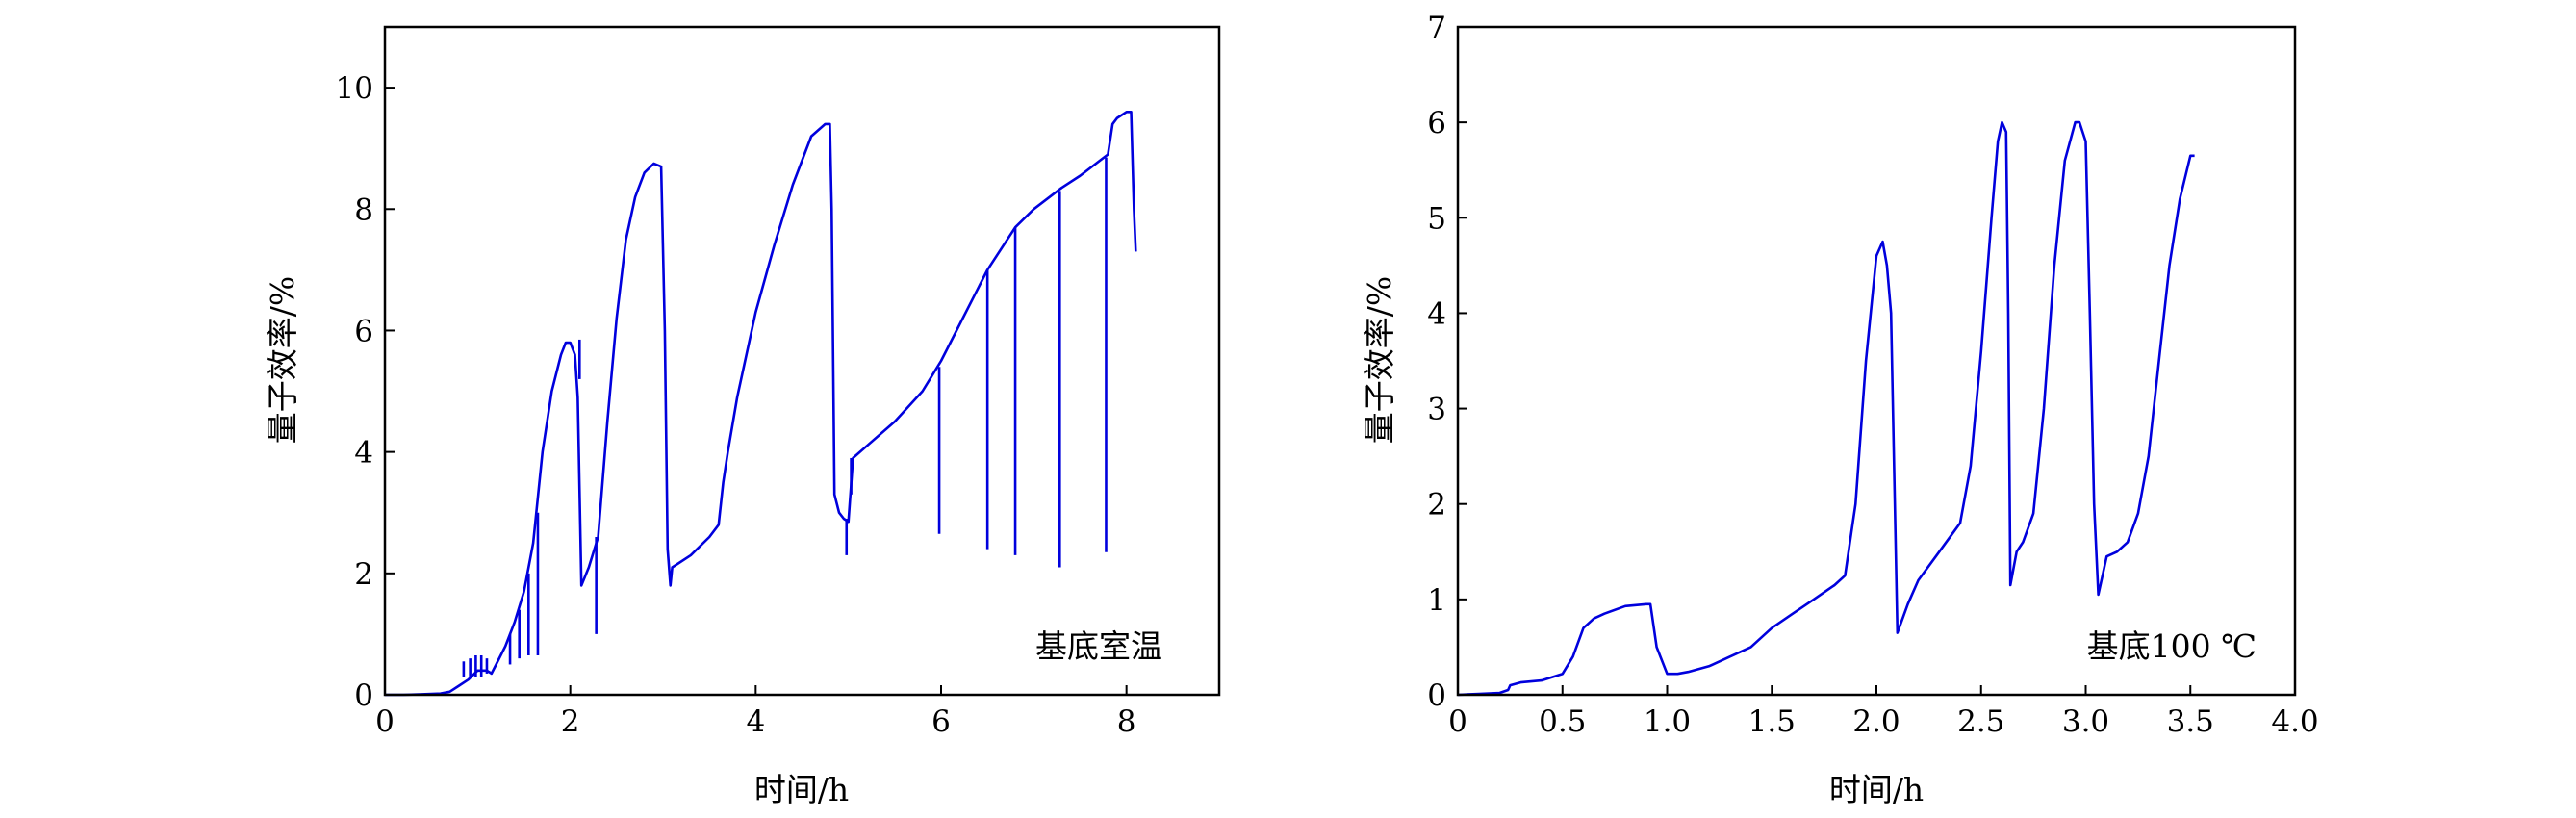 The height and width of the screenshot is (818, 2576). Describe the element at coordinates (1098, 646) in the screenshot. I see `condition-annotation: 基底室温` at that location.